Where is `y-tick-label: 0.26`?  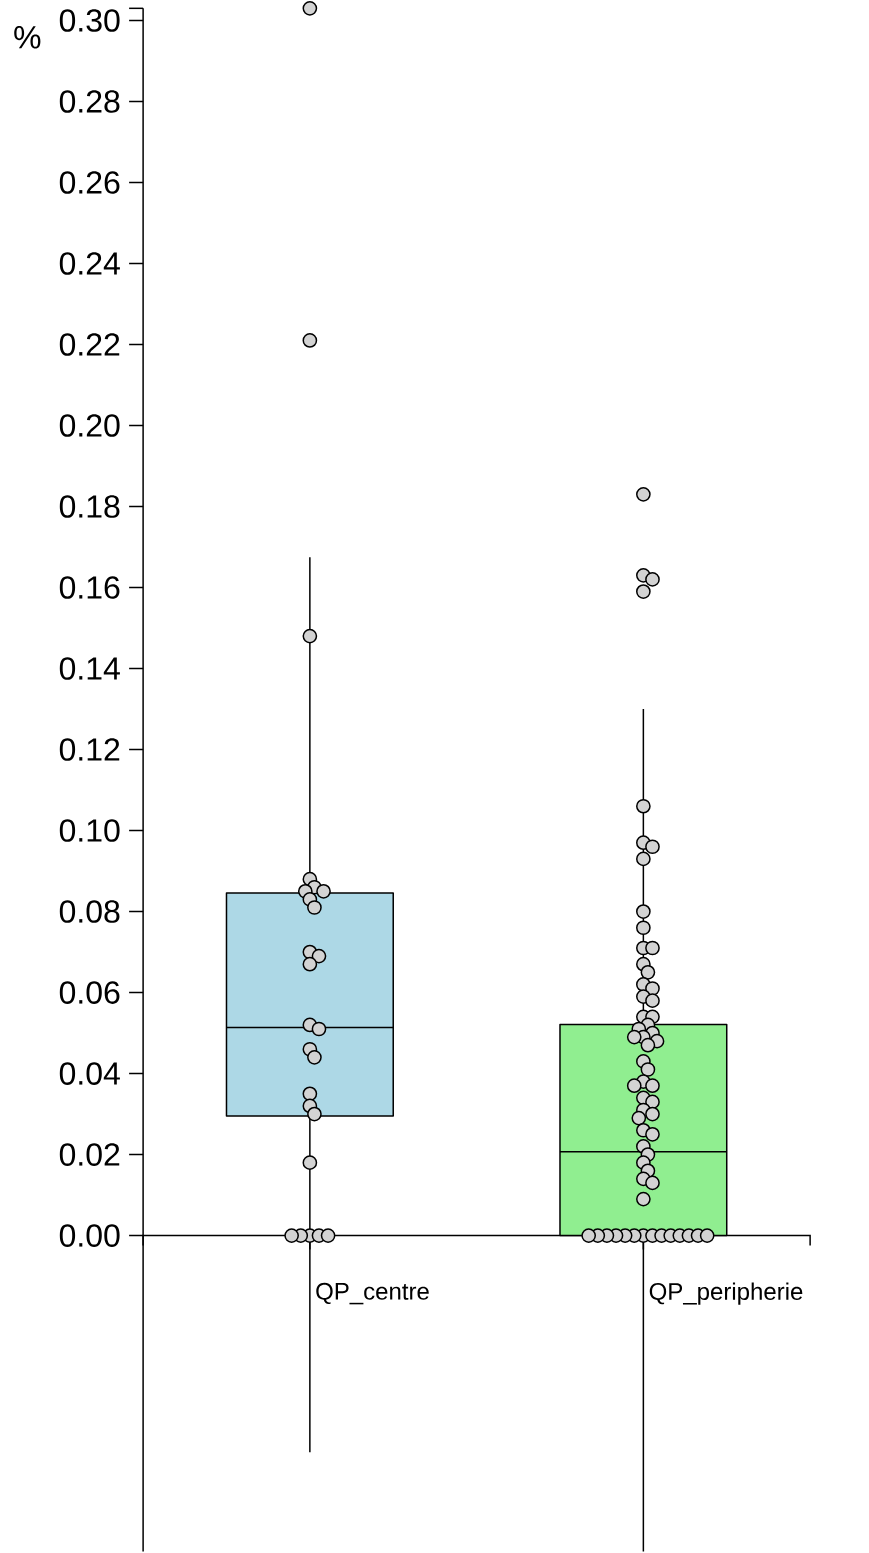
y-tick-label: 0.26 is located at coordinates (89, 182).